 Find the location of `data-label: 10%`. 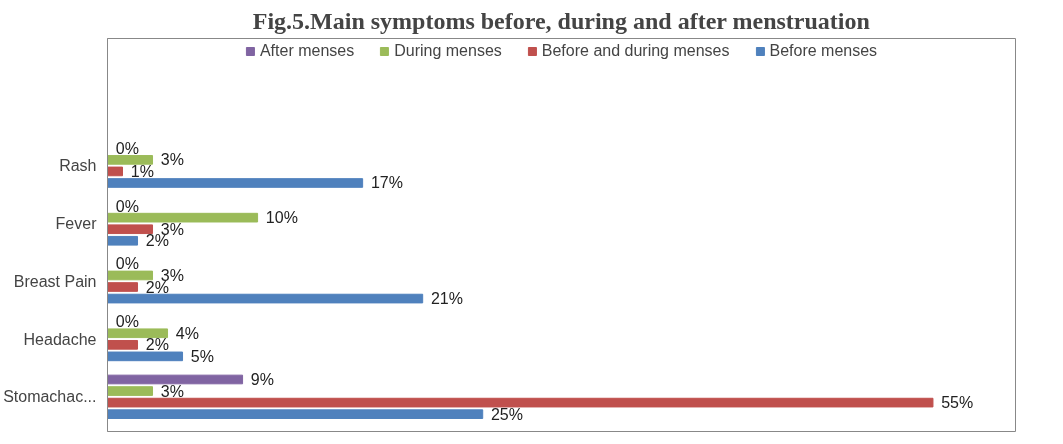

data-label: 10% is located at coordinates (281, 218).